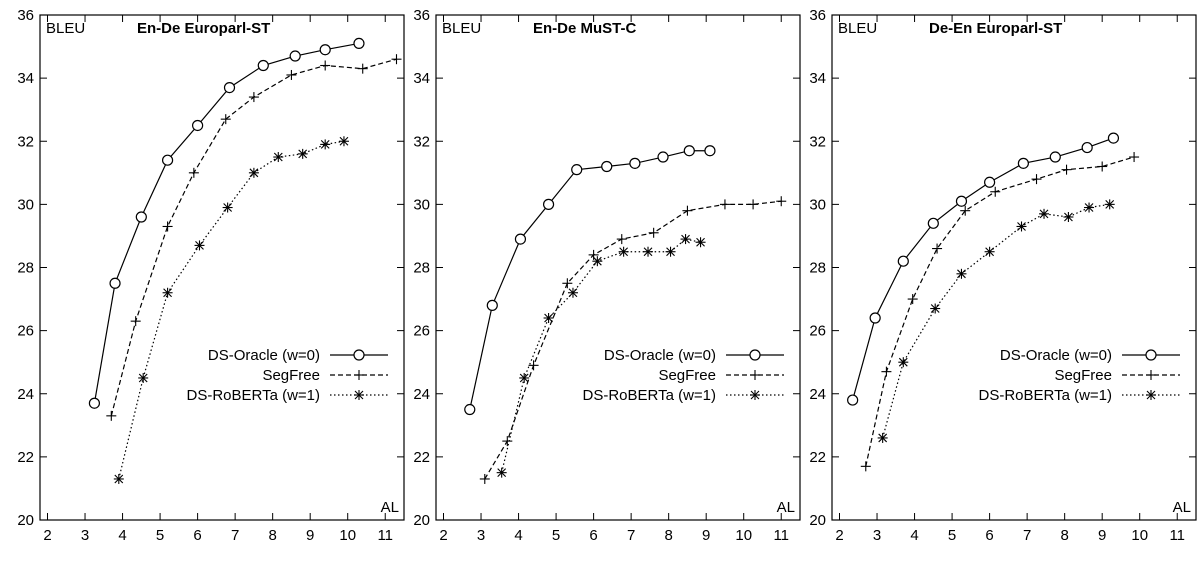 This screenshot has height=568, width=1200. What do you see at coordinates (421, 204) in the screenshot?
I see `y-tick-label: 30` at bounding box center [421, 204].